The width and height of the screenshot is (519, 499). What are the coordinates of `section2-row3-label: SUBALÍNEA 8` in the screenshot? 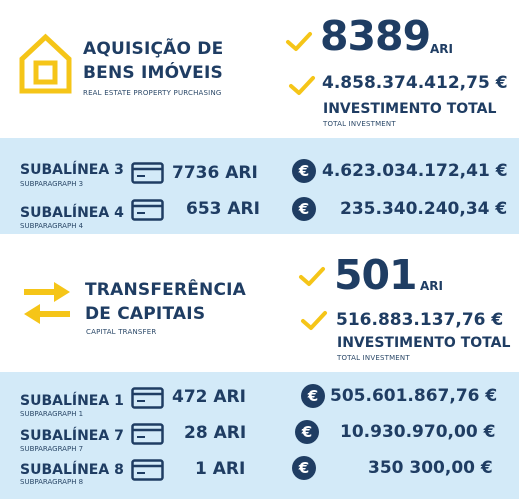 It's located at (72, 470).